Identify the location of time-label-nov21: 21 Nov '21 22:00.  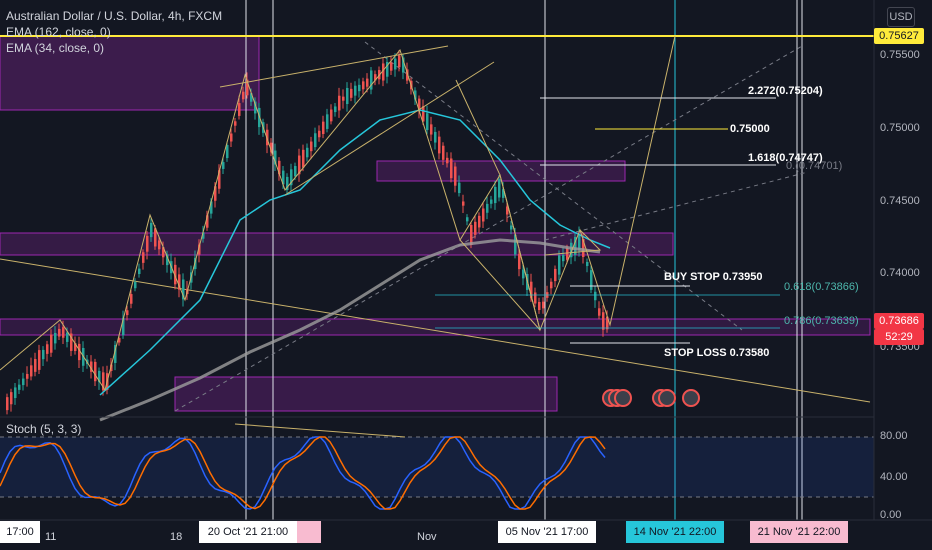
(799, 532).